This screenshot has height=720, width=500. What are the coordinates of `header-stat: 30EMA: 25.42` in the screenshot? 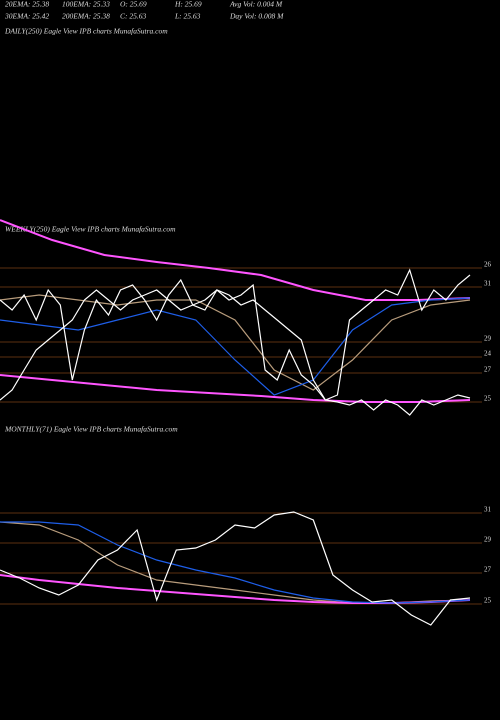 It's located at (26, 16).